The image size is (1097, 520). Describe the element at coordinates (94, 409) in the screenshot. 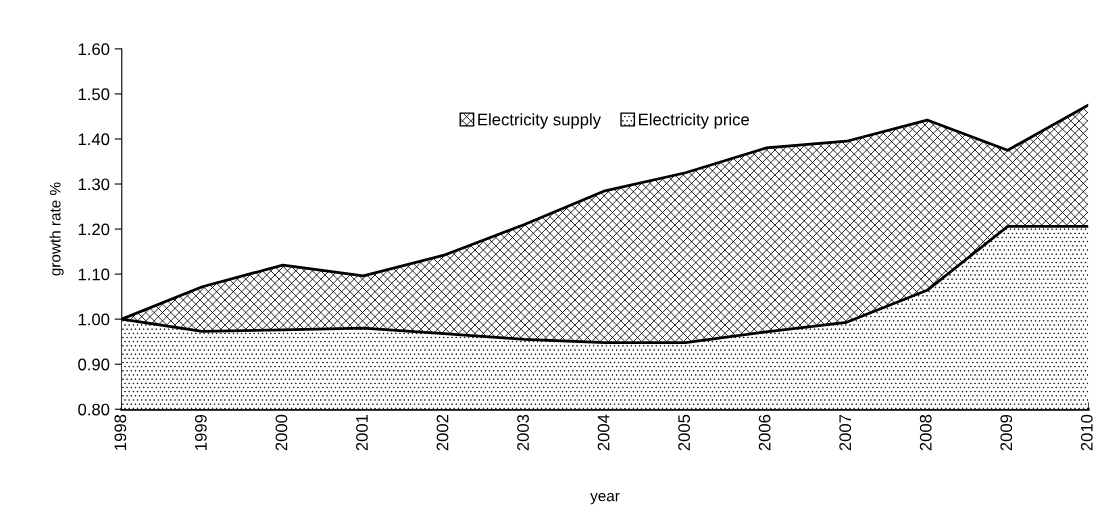

I see `y-tick-label: 0.80` at that location.